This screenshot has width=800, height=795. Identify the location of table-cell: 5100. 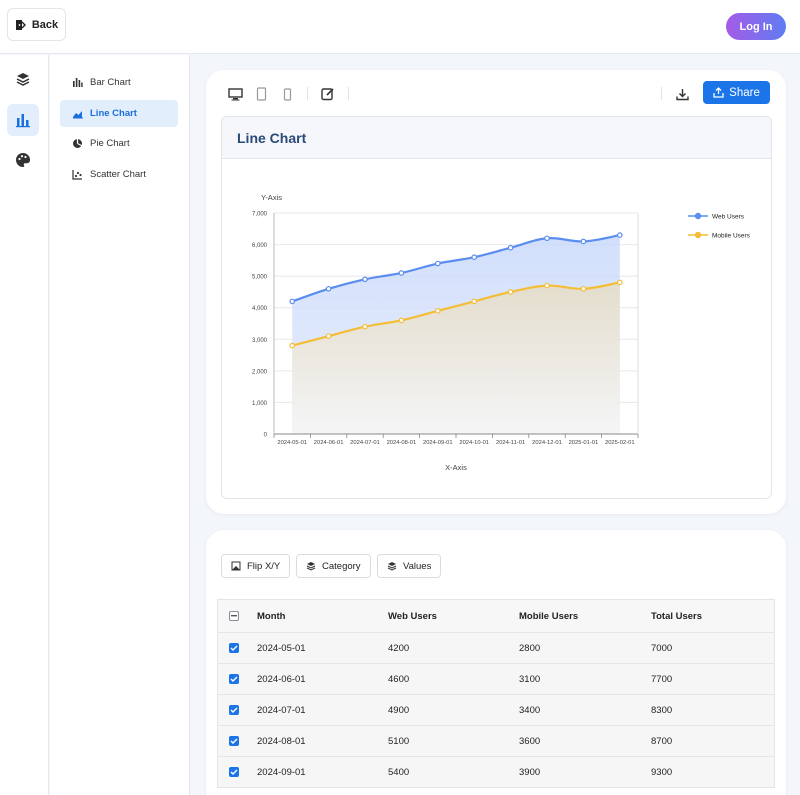
(399, 741).